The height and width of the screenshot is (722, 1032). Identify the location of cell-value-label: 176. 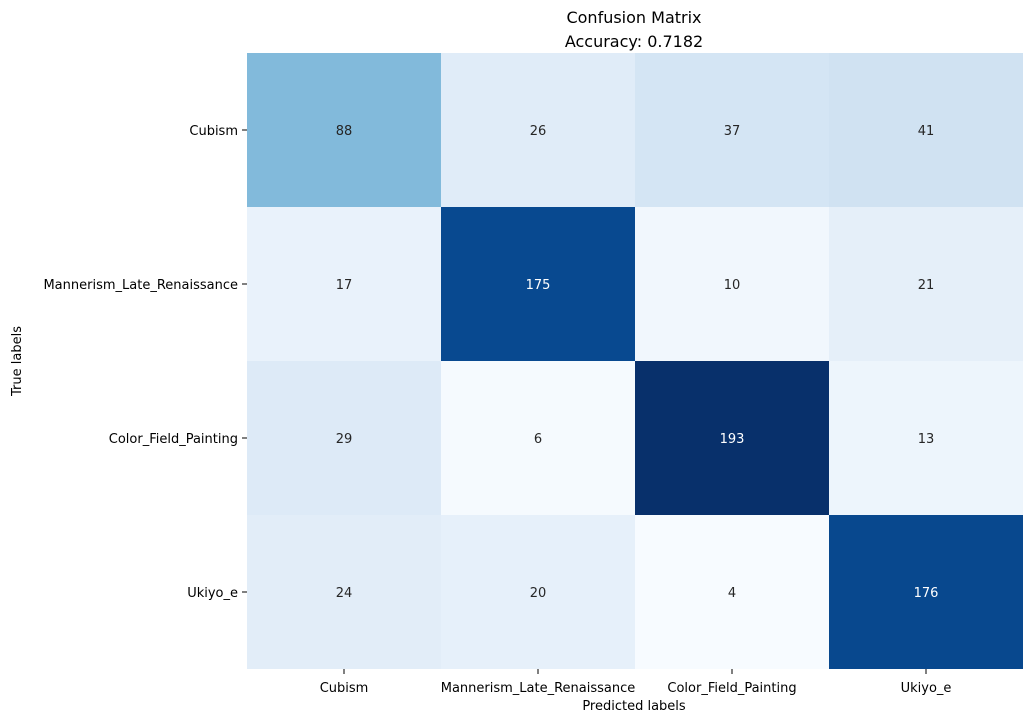
(926, 593).